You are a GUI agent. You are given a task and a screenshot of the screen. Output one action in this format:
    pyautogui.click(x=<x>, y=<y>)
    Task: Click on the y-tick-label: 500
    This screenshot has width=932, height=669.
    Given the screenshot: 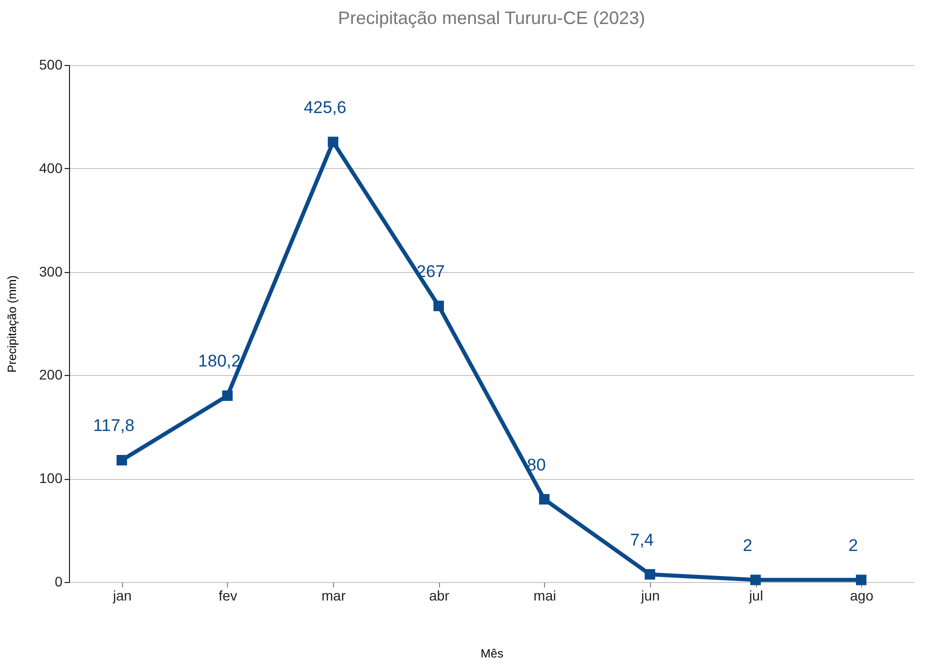 What is the action you would take?
    pyautogui.click(x=51, y=64)
    